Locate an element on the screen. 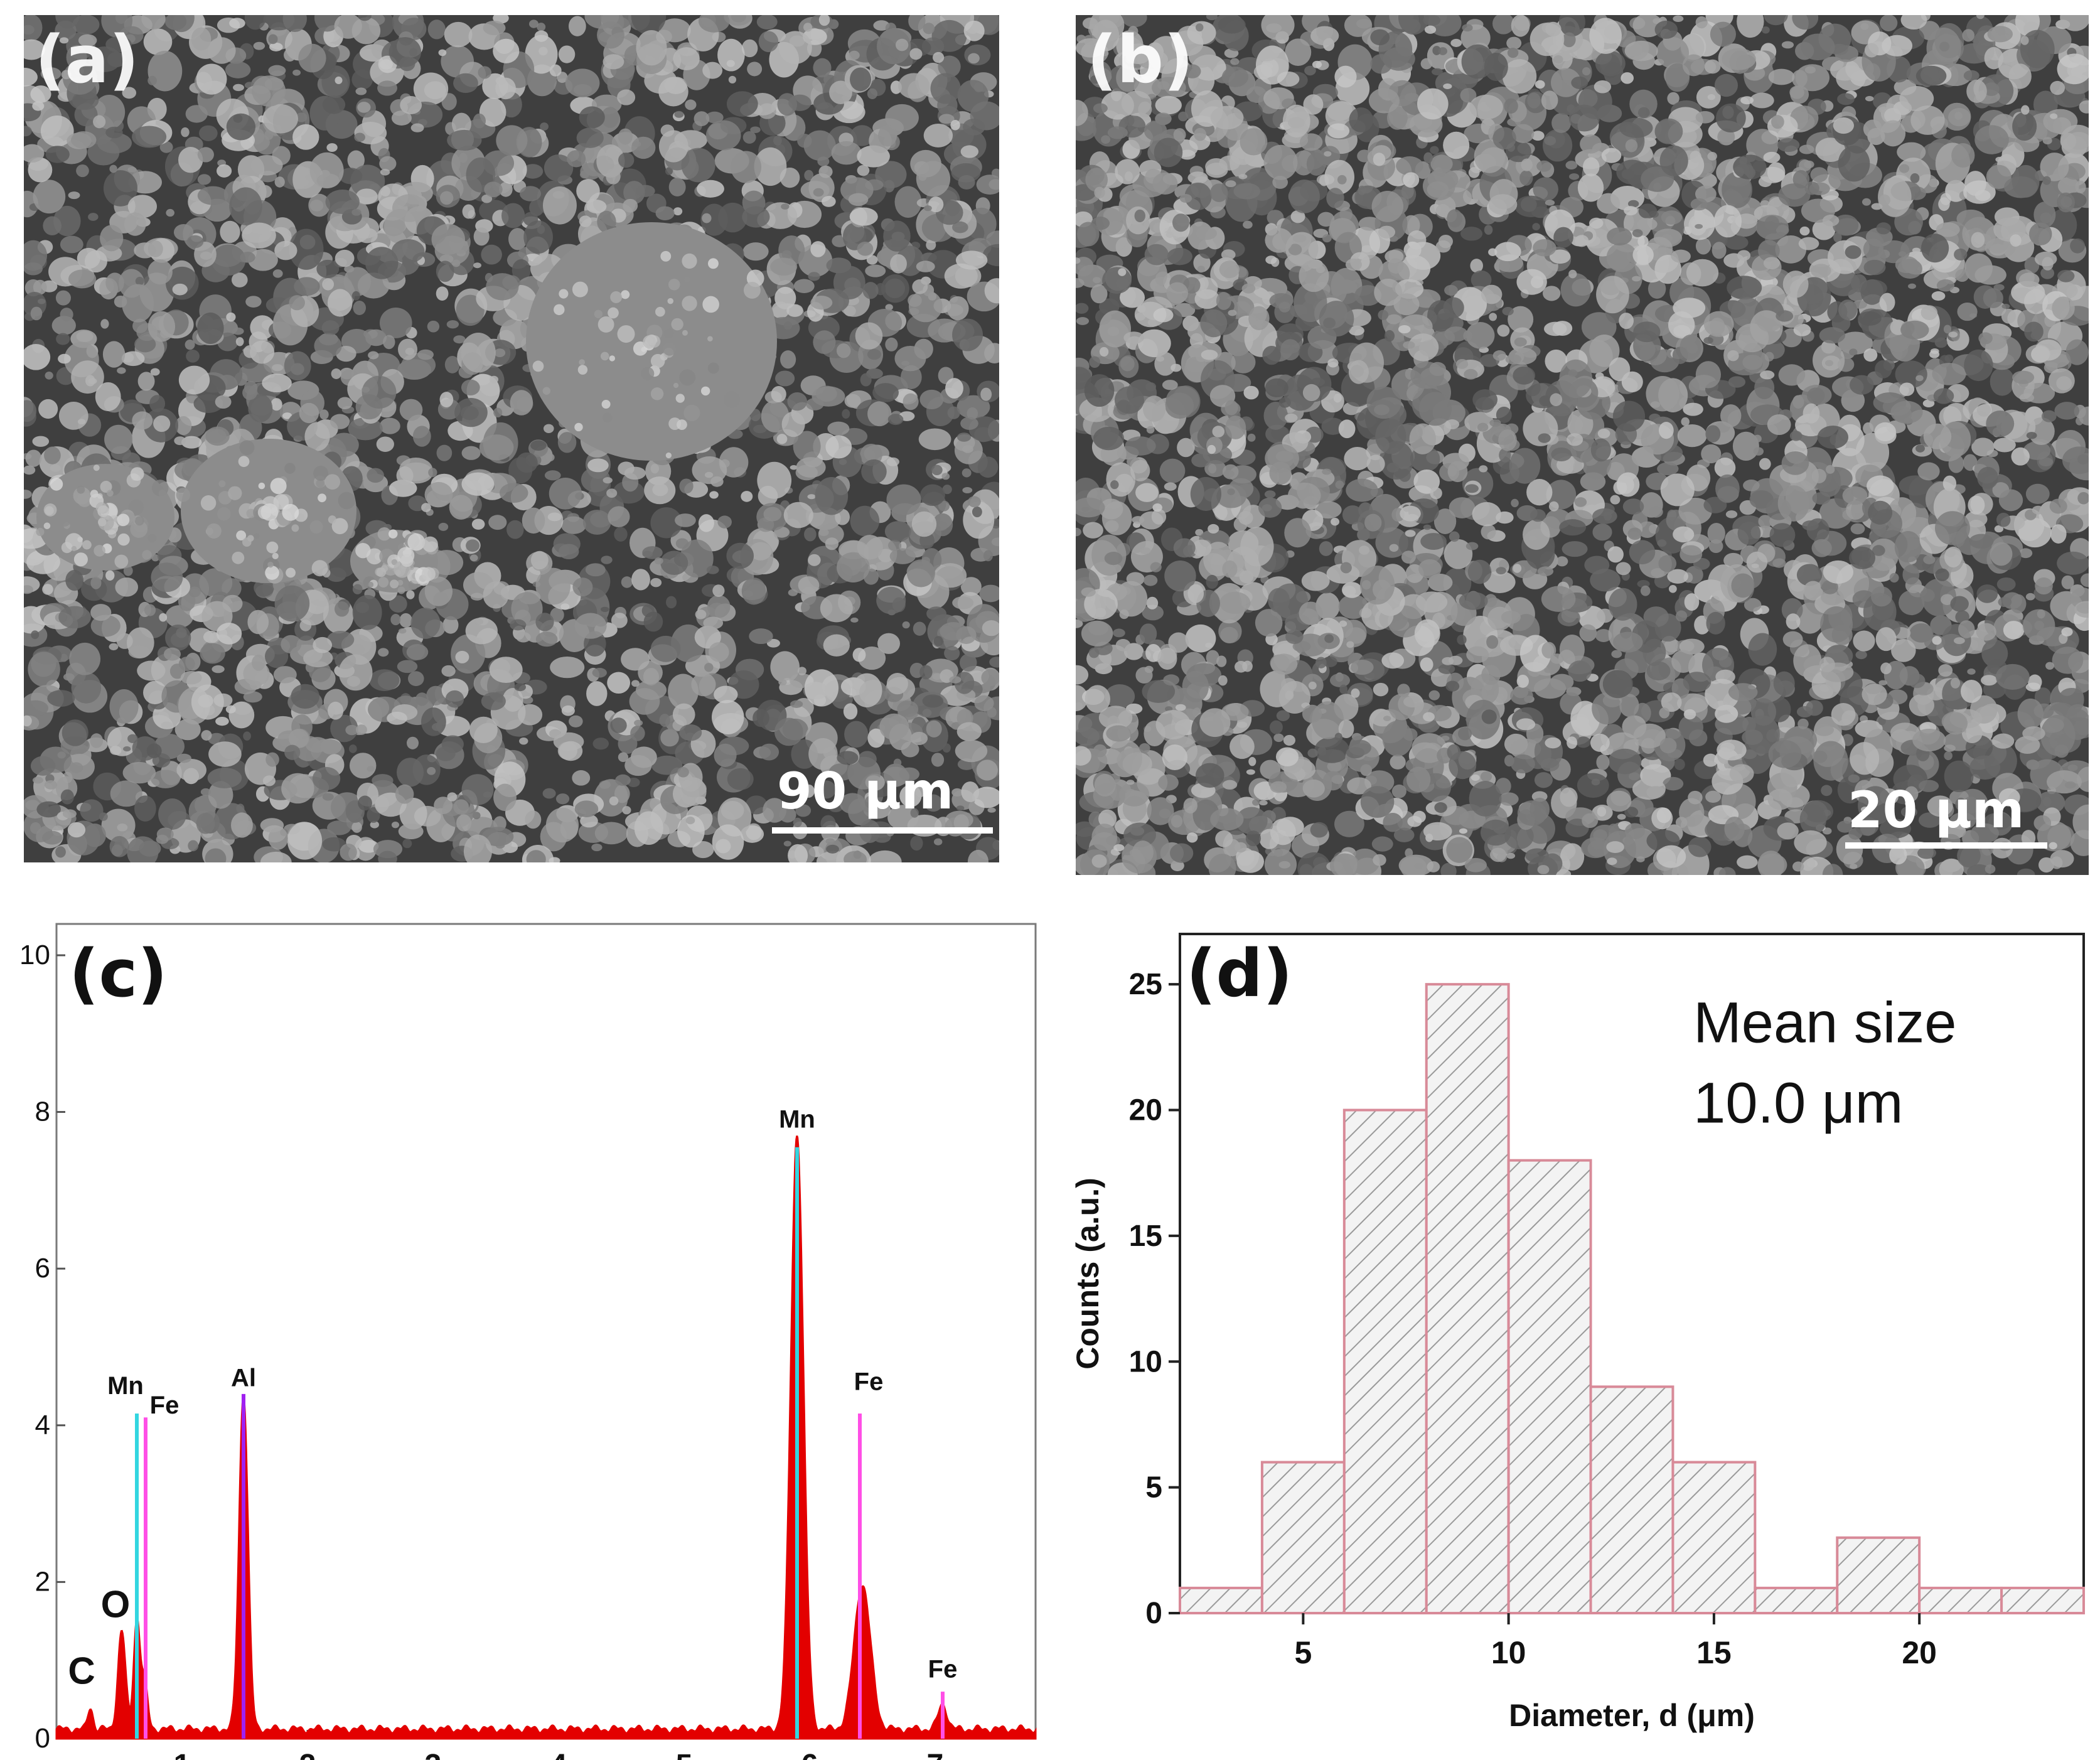 The width and height of the screenshot is (2100, 1760). eds-y-tick-label: 4 is located at coordinates (42, 1425).